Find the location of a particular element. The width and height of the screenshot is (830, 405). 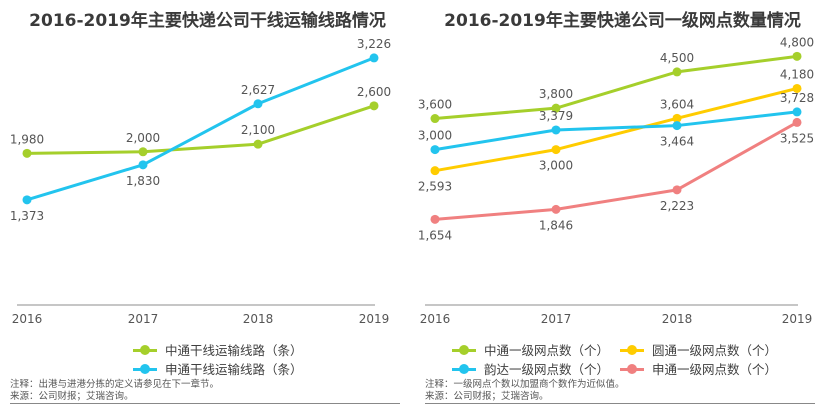

data-label: 1,654 is located at coordinates (435, 235).